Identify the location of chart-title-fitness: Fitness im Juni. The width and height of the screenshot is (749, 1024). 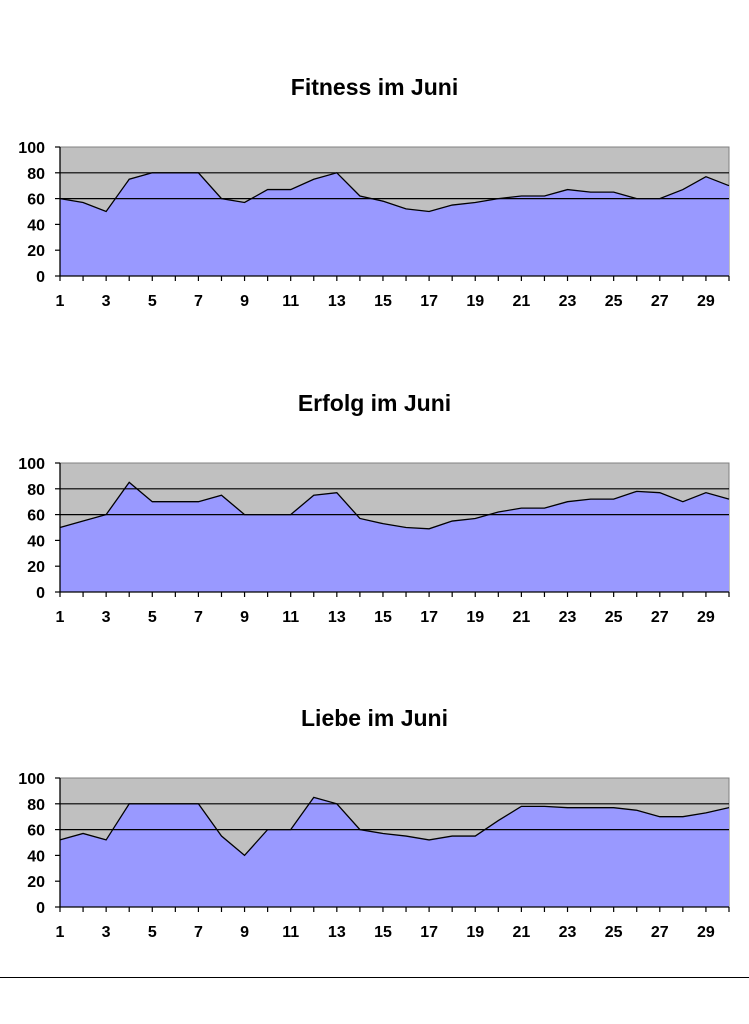
(374, 87).